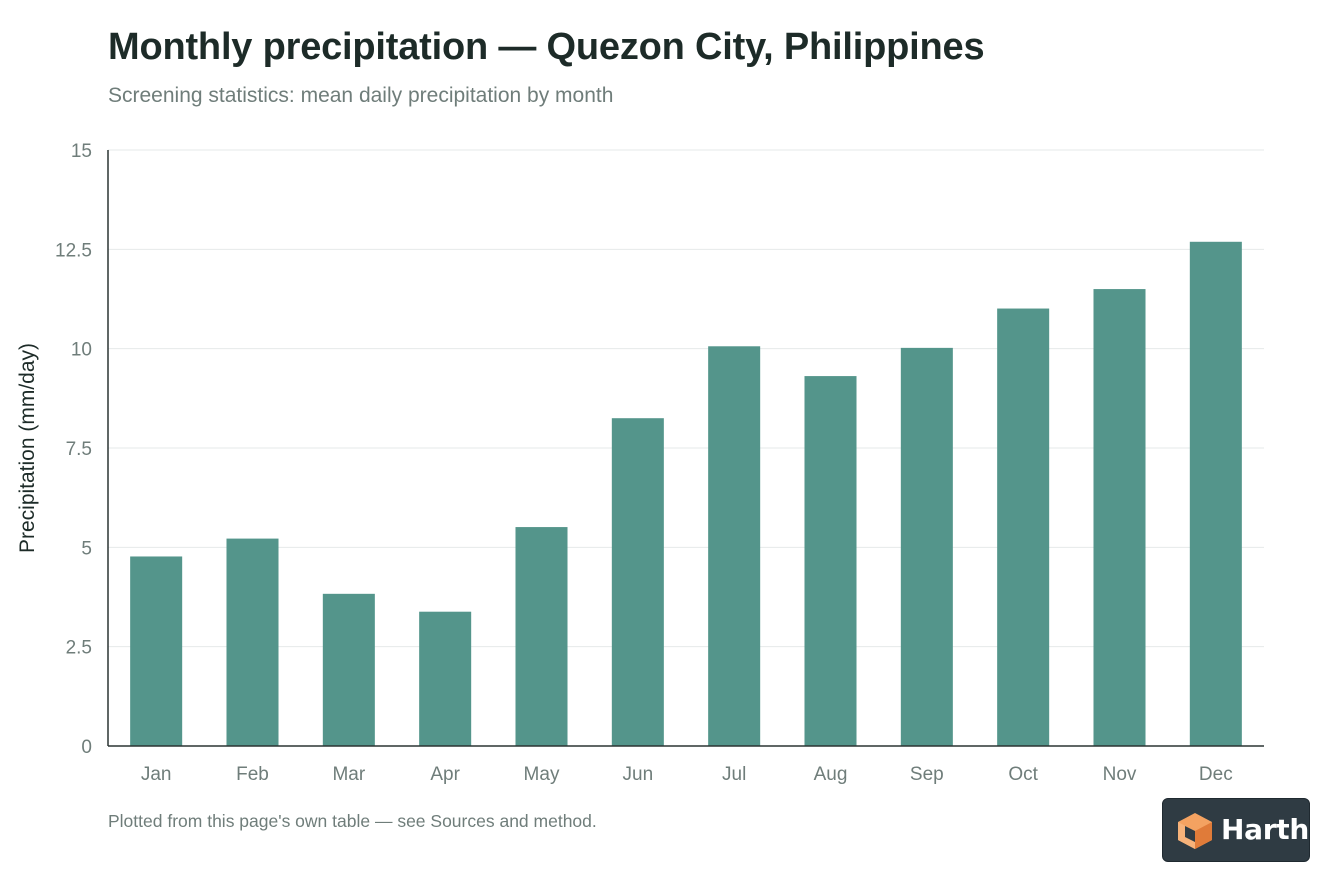  I want to click on y-tick-label: 7.5, so click(79, 449).